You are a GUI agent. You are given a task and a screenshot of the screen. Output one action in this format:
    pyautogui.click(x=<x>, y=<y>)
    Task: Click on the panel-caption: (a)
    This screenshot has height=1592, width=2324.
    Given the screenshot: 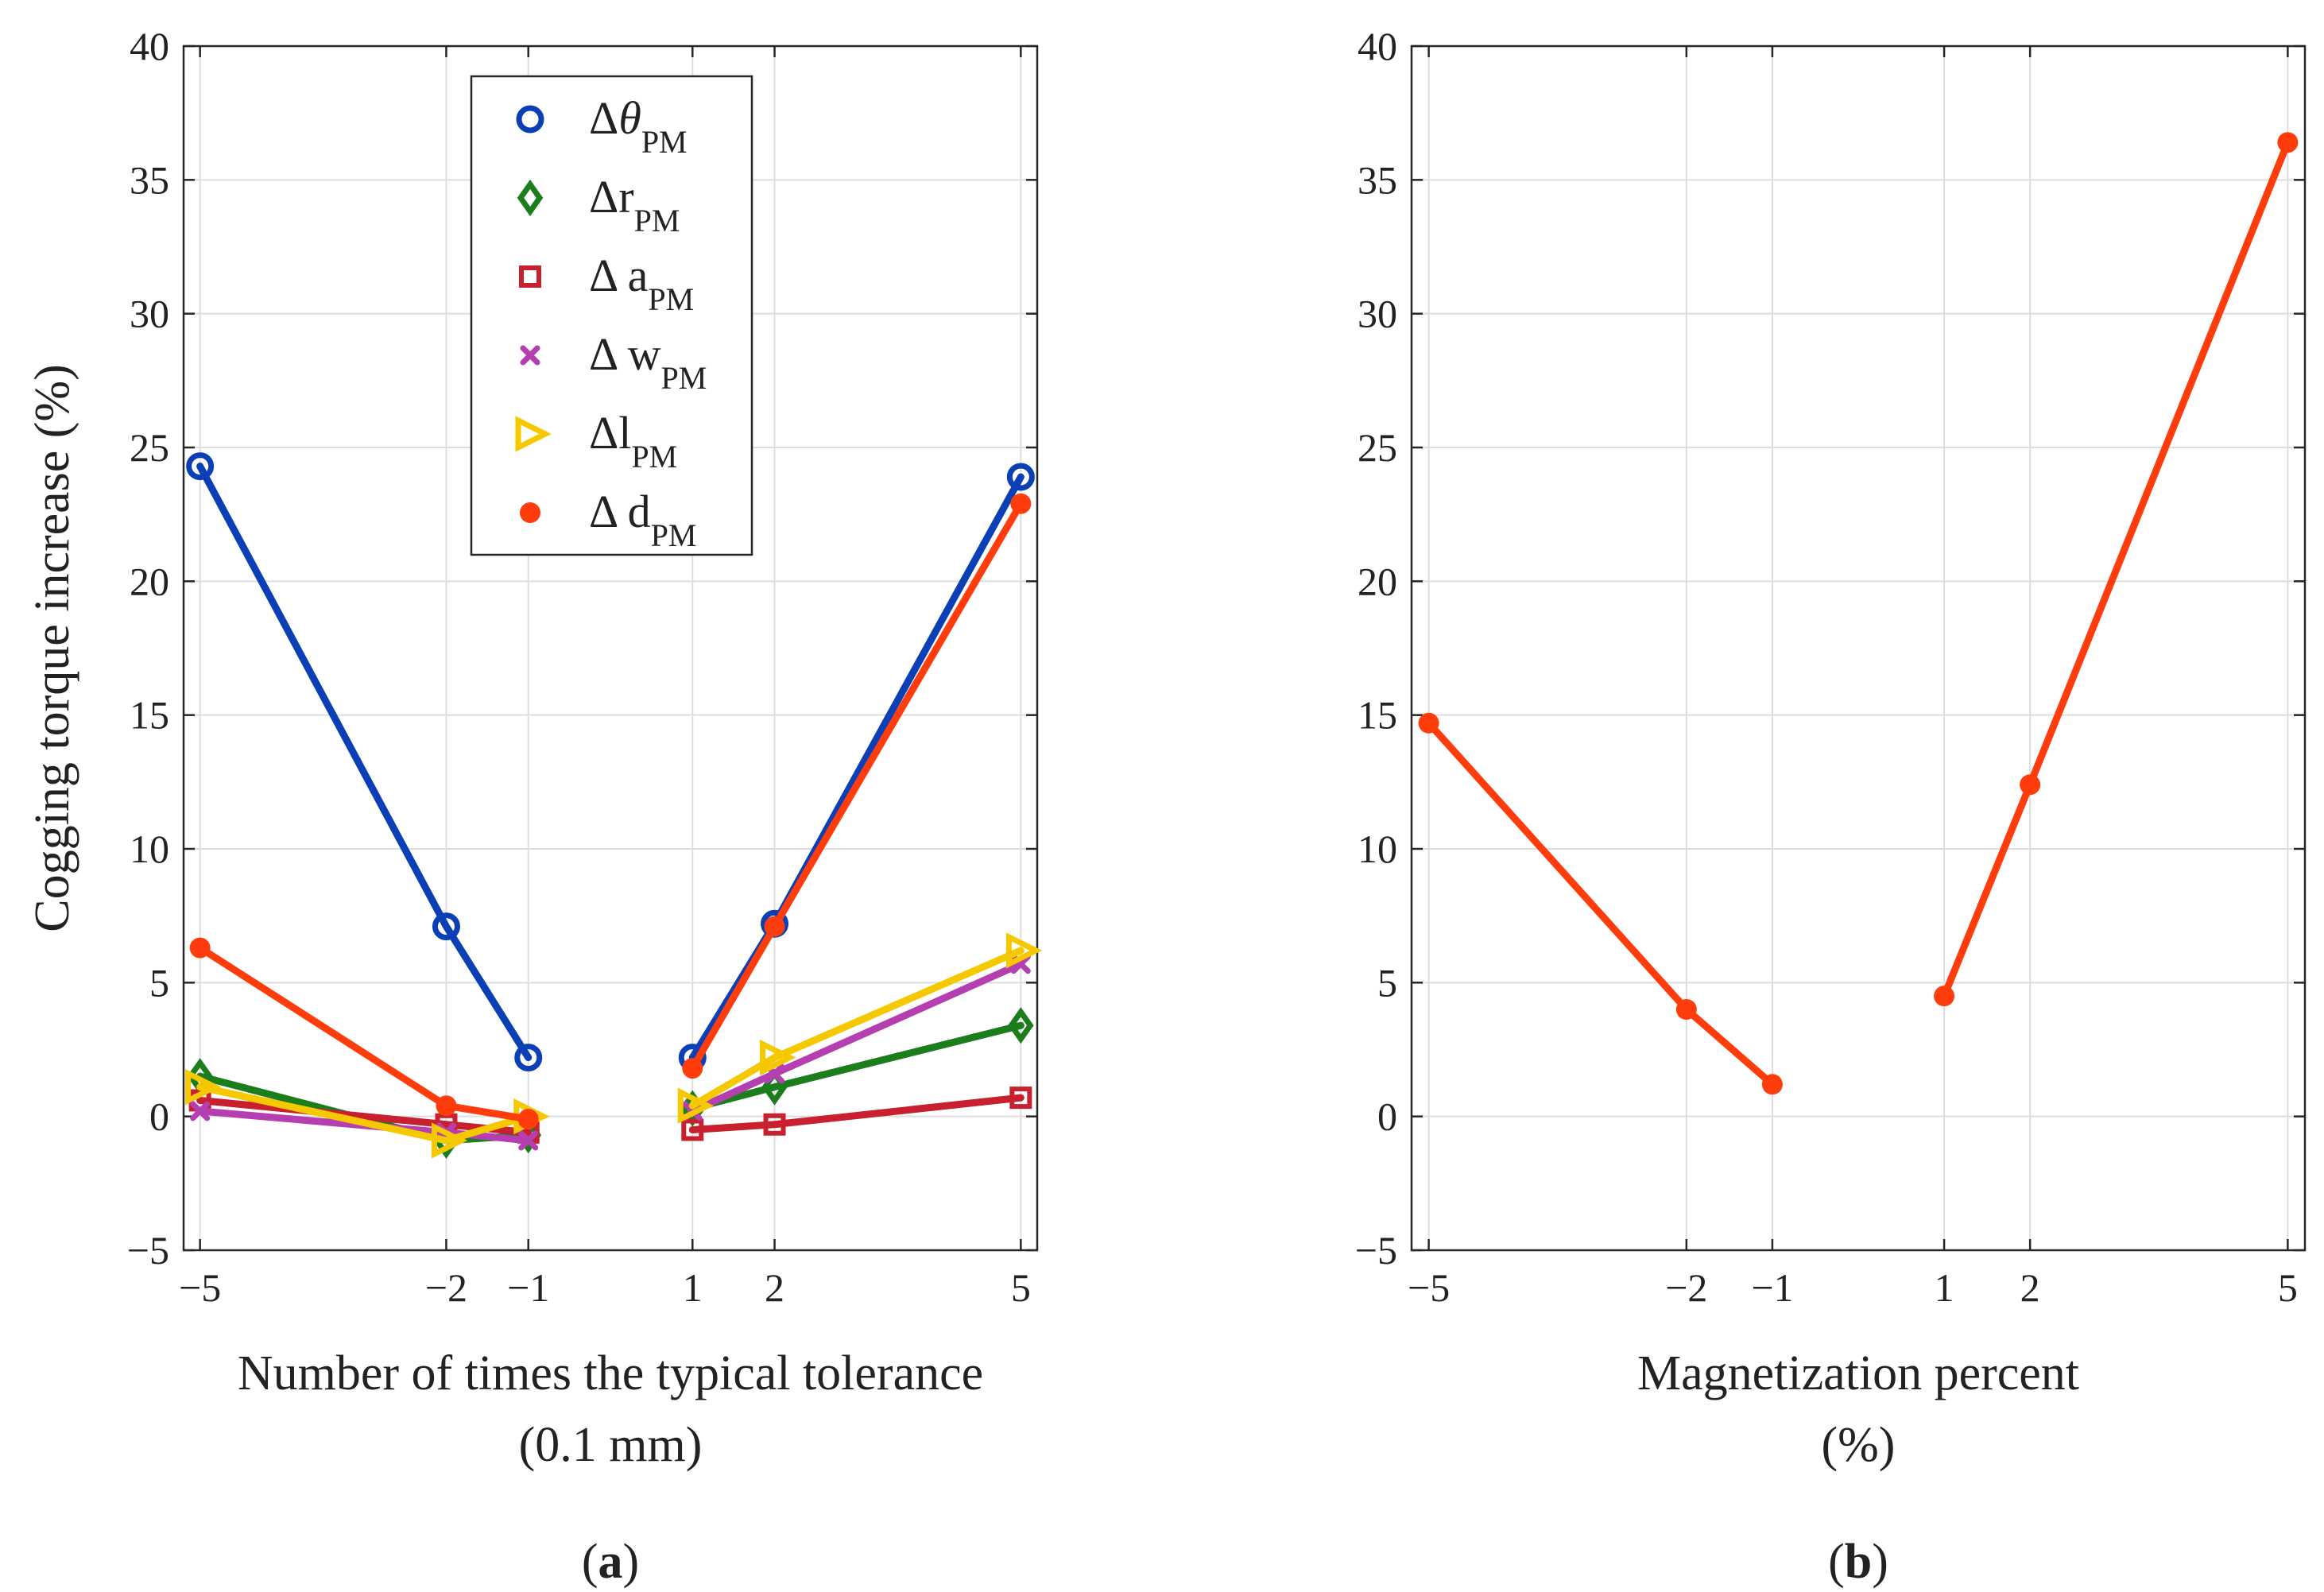 What is the action you would take?
    pyautogui.click(x=610, y=1562)
    